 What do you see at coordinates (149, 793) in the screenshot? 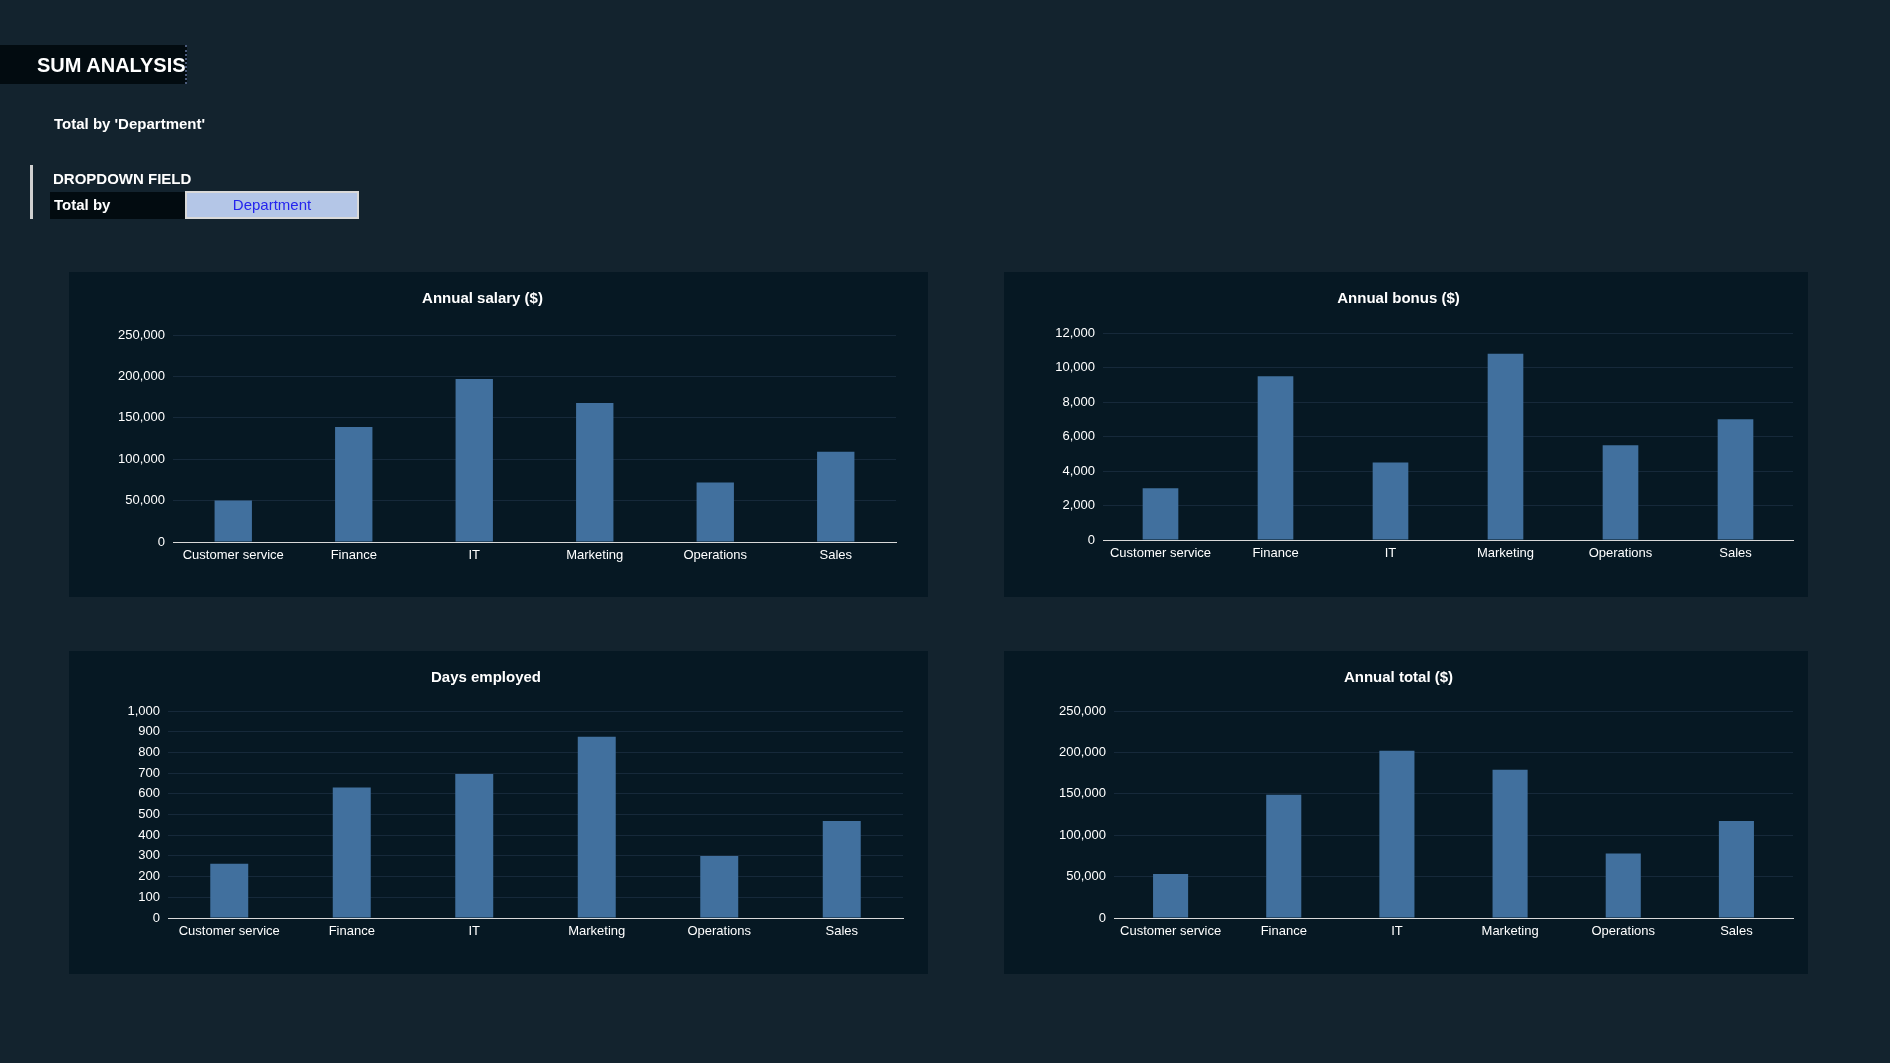
I see `y-tick-label: 600` at bounding box center [149, 793].